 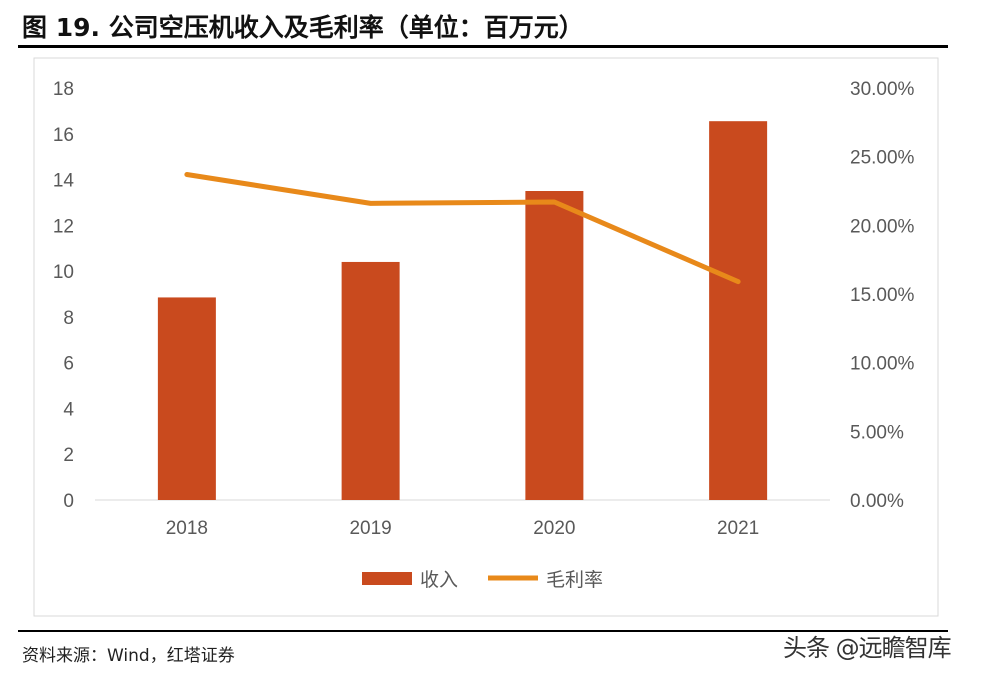 I want to click on right-tick-label: 25.00%, so click(x=882, y=158).